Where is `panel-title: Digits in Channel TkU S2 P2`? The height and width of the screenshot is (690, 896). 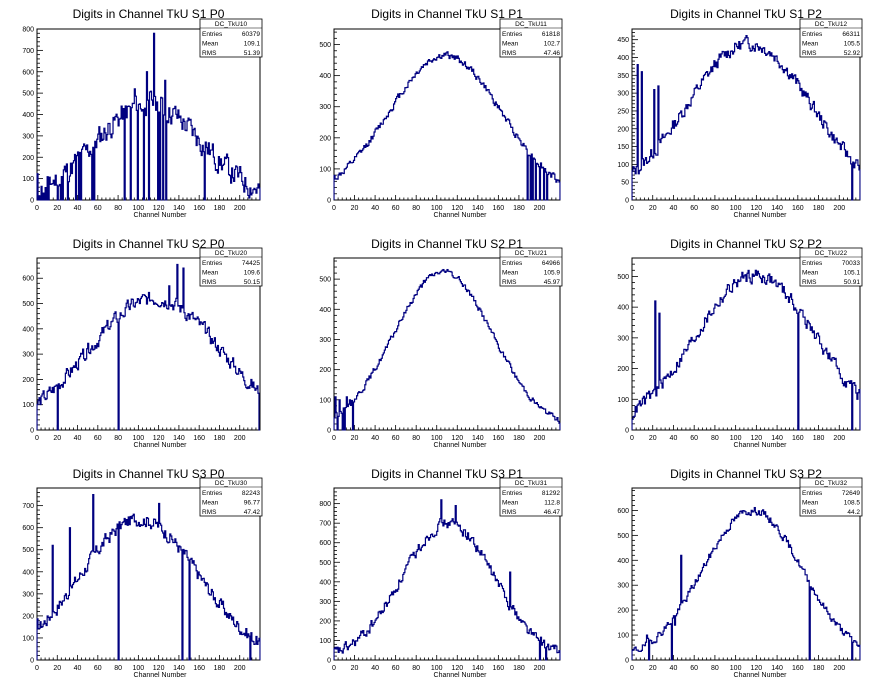 panel-title: Digits in Channel TkU S2 P2 is located at coordinates (746, 244).